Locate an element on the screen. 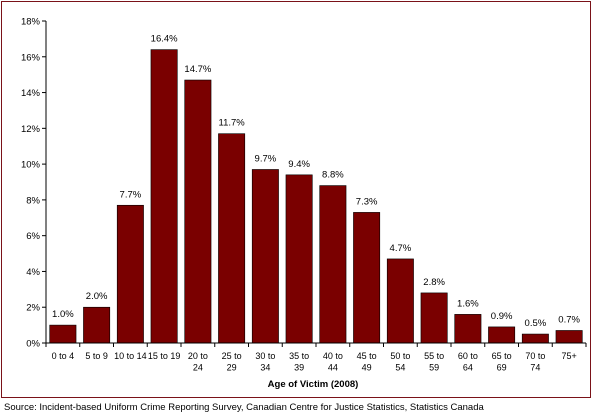 The width and height of the screenshot is (593, 417). bar-value-label: 1.6% is located at coordinates (468, 303).